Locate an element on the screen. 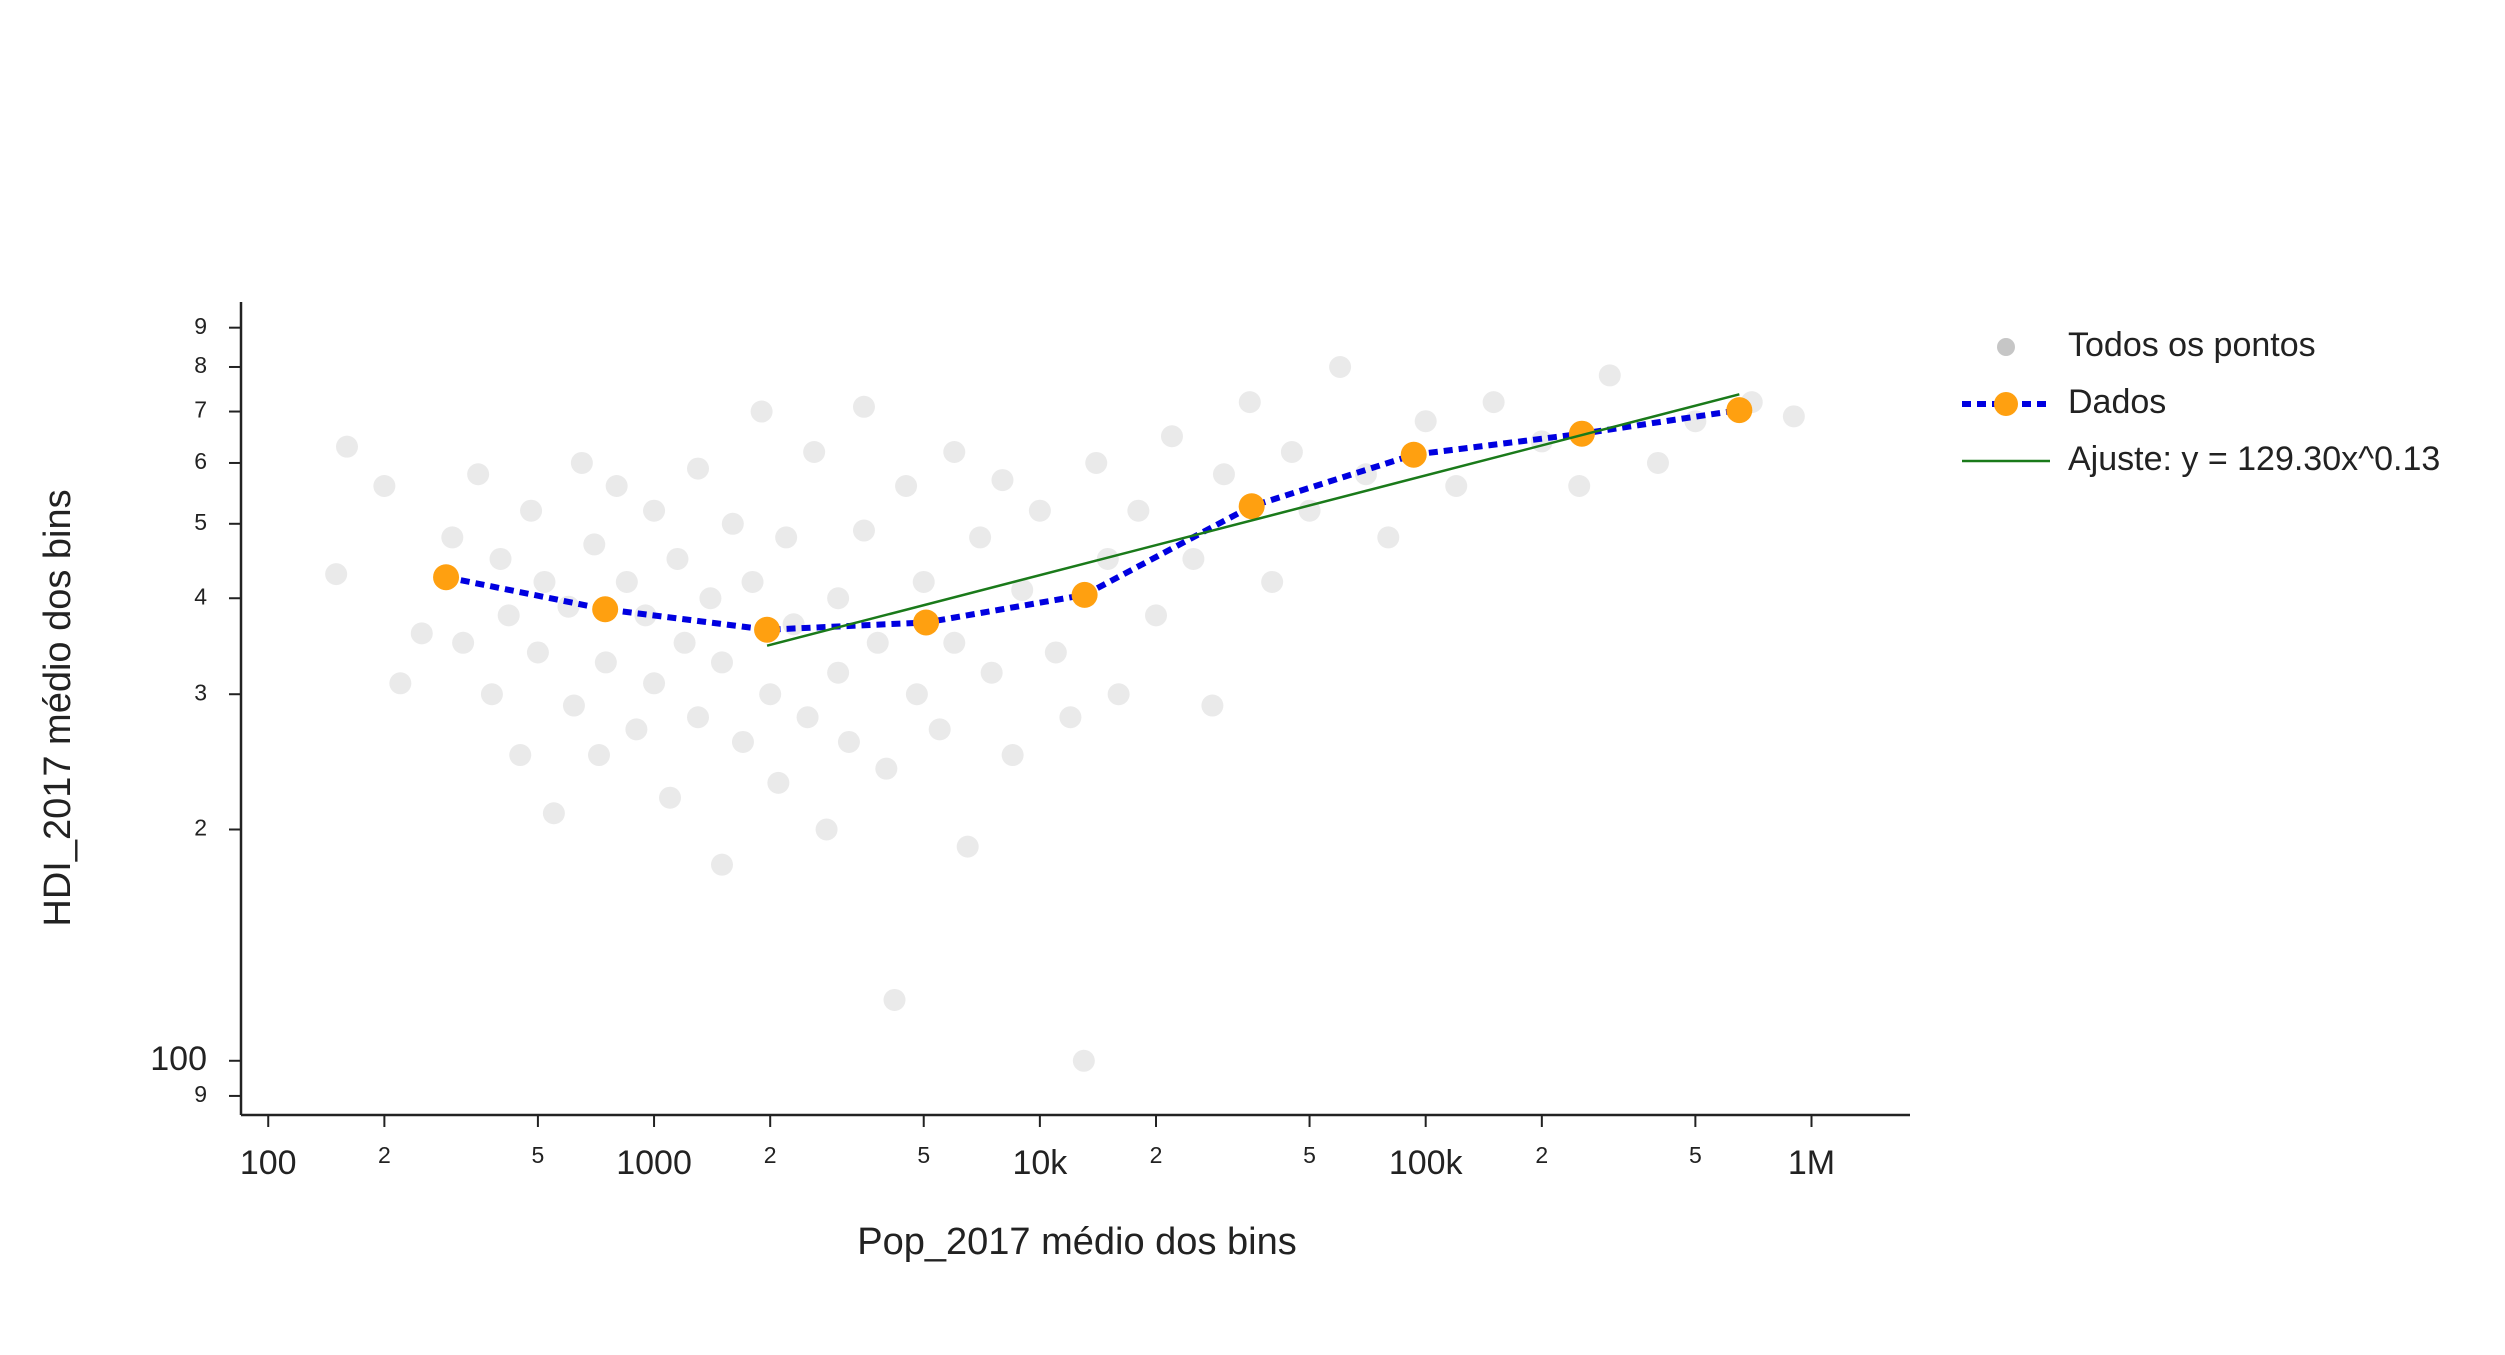 This screenshot has height=1355, width=2505. x-tick-label: 100 is located at coordinates (268, 1163).